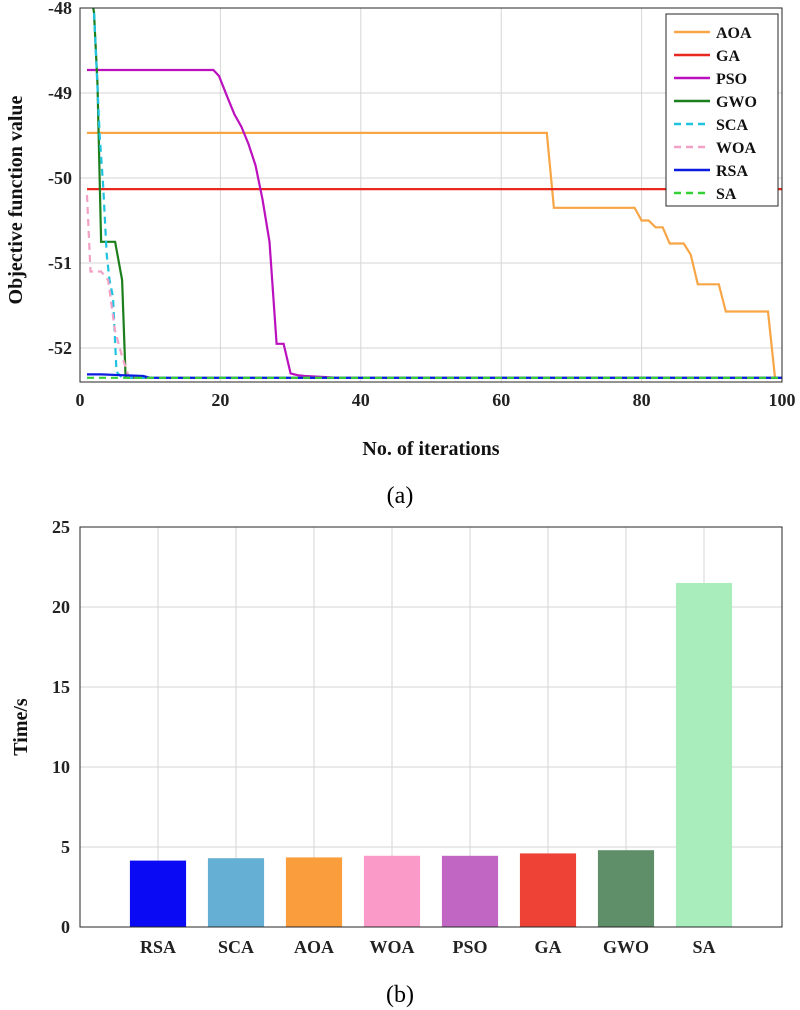 This screenshot has height=1010, width=800. What do you see at coordinates (548, 890) in the screenshot?
I see `bar-ga` at bounding box center [548, 890].